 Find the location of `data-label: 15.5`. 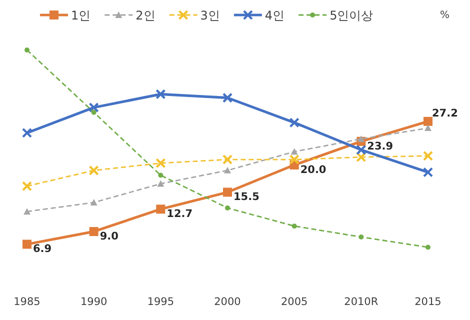

data-label: 15.5 is located at coordinates (247, 197).